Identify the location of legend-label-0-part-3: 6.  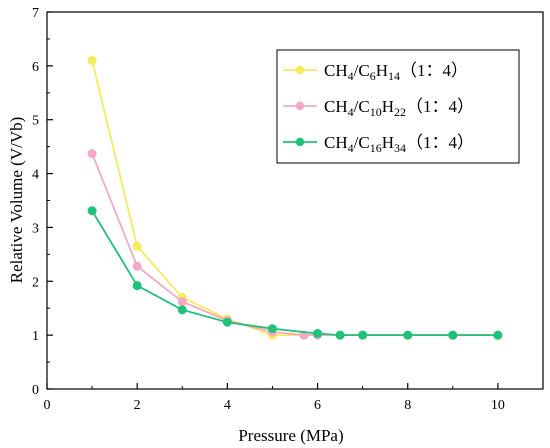
(373, 76).